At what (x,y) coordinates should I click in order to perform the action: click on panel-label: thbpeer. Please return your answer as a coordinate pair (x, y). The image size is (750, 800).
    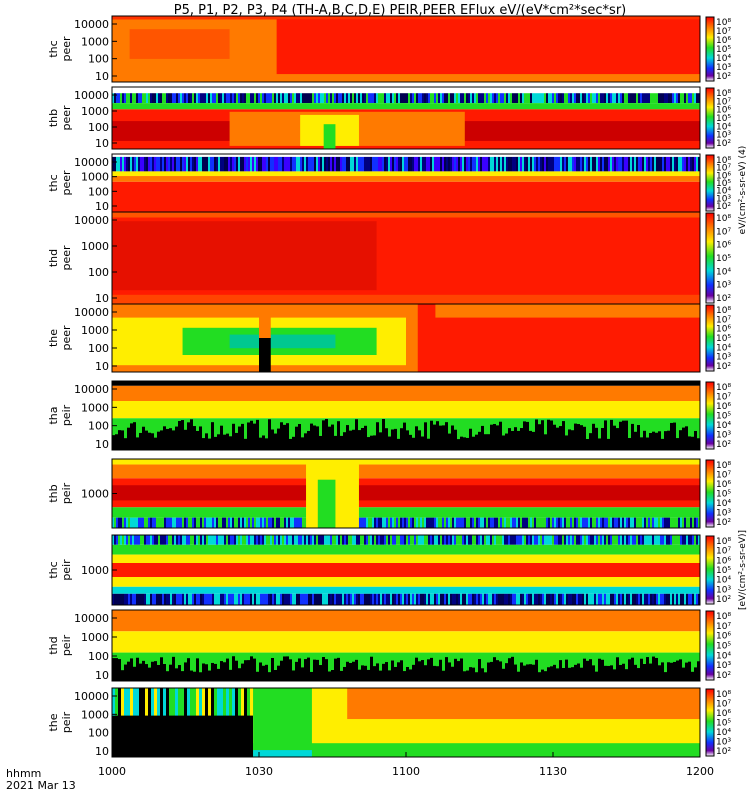
    Looking at the image, I should click on (60, 118).